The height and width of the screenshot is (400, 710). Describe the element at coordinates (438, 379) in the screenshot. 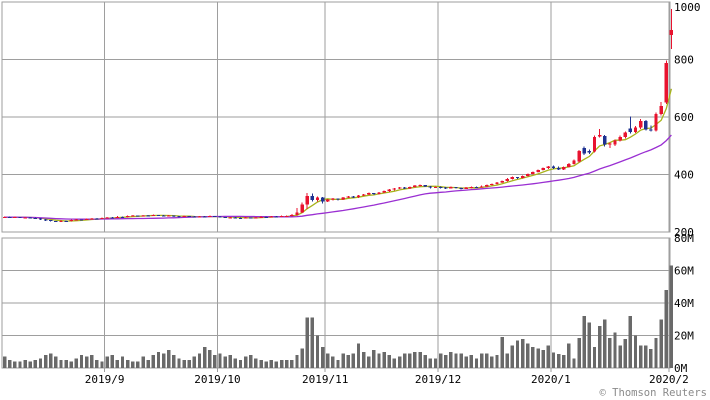

I see `svg-text: 2019/12` at that location.